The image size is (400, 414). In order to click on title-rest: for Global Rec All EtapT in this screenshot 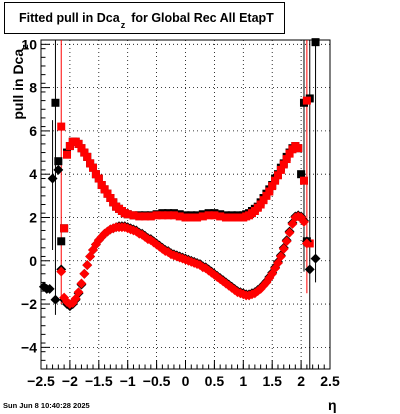, I will do `click(202, 18)`.